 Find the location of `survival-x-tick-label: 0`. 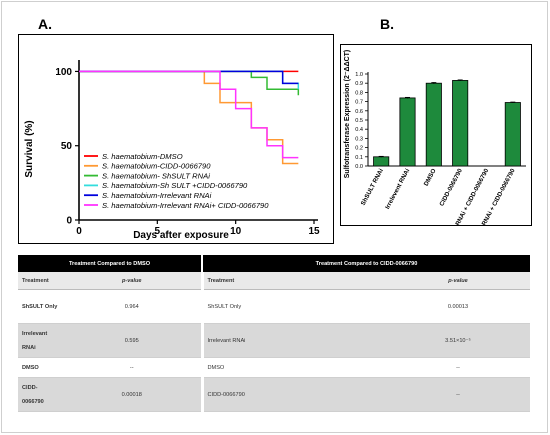

survival-x-tick-label: 0 is located at coordinates (79, 231).